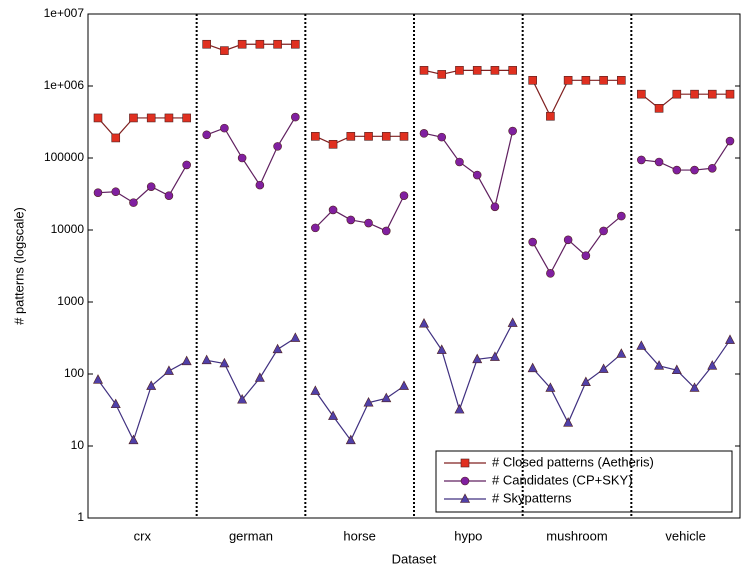  Describe the element at coordinates (64, 85) in the screenshot. I see `y-tick-label: 1e+006` at that location.